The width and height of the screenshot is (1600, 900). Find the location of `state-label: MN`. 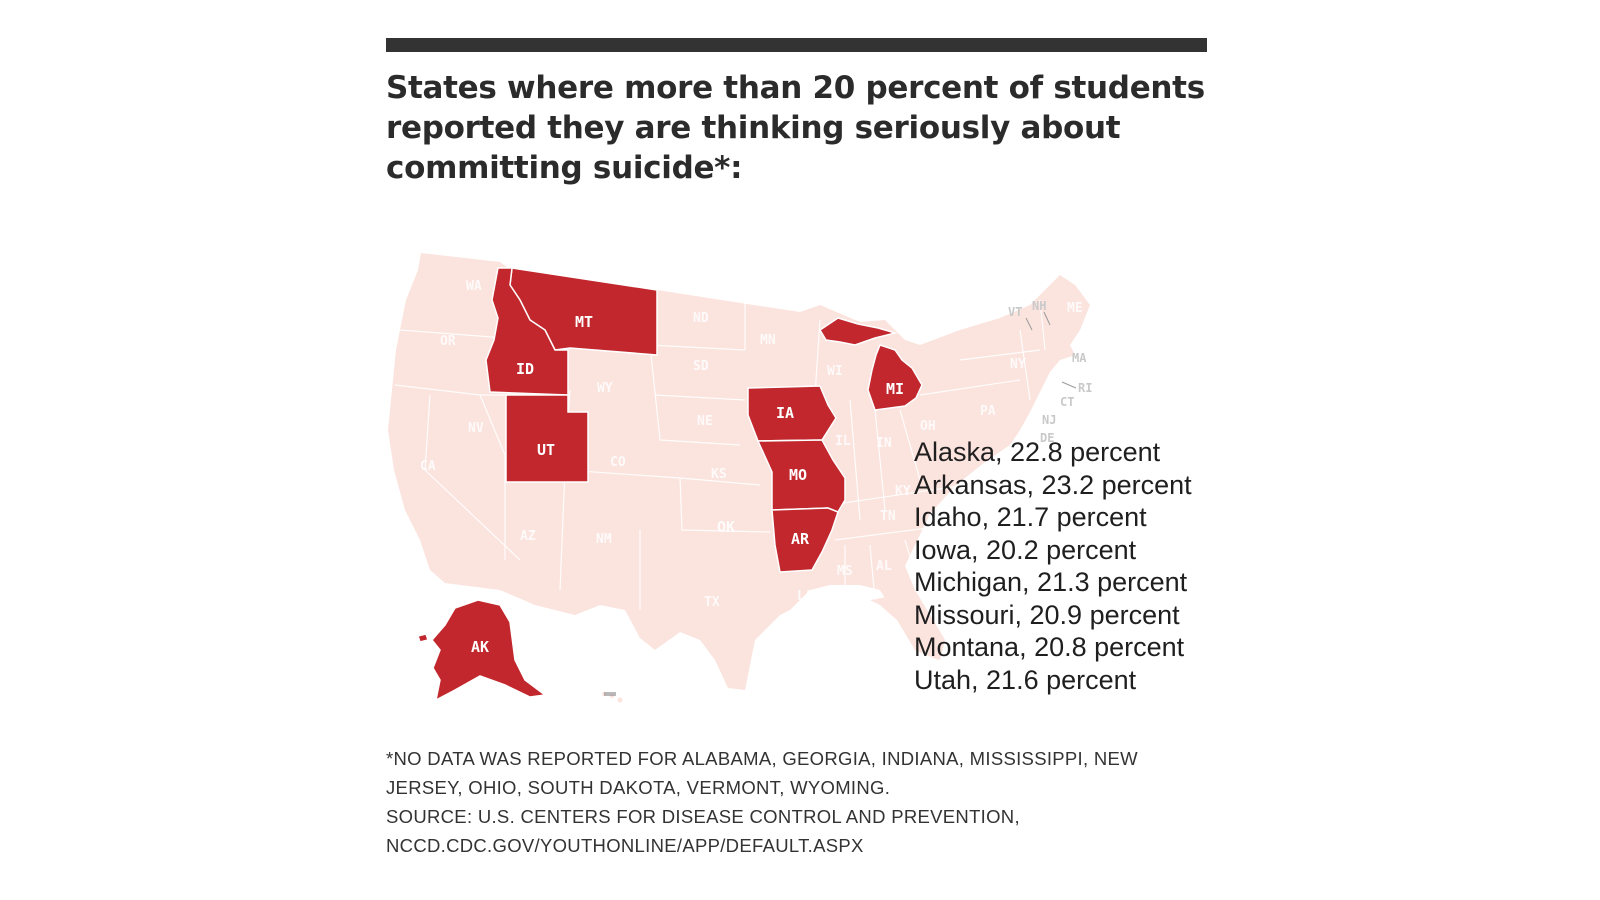

state-label: MN is located at coordinates (768, 340).